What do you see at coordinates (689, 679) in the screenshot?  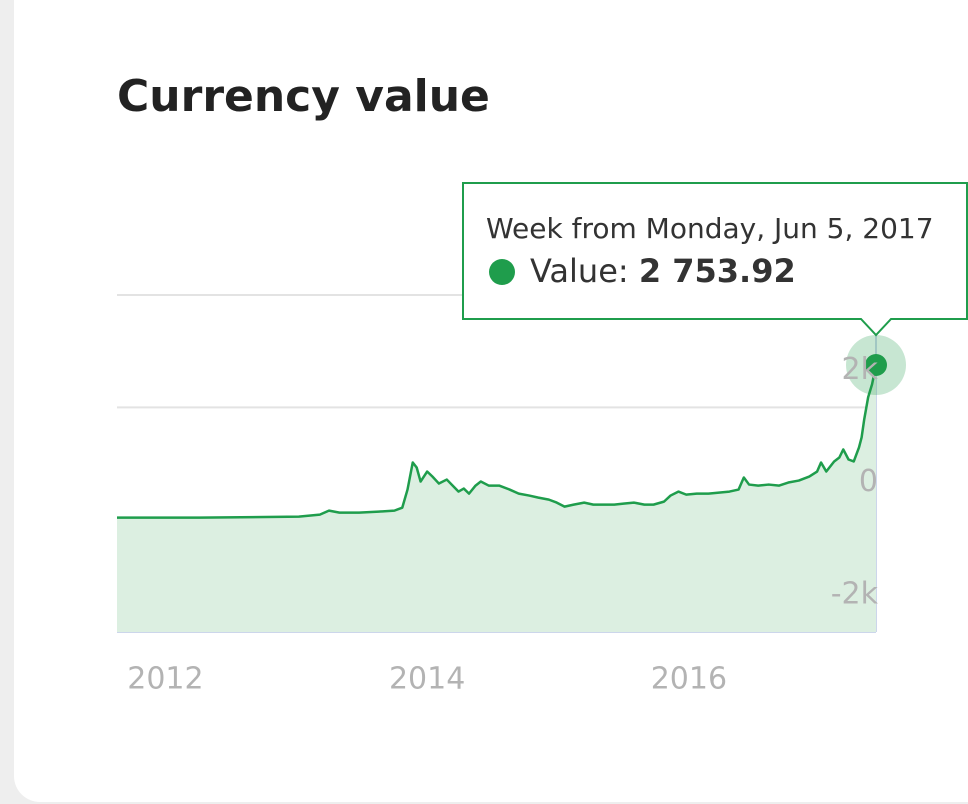 I see `x-tick-label: 2016` at bounding box center [689, 679].